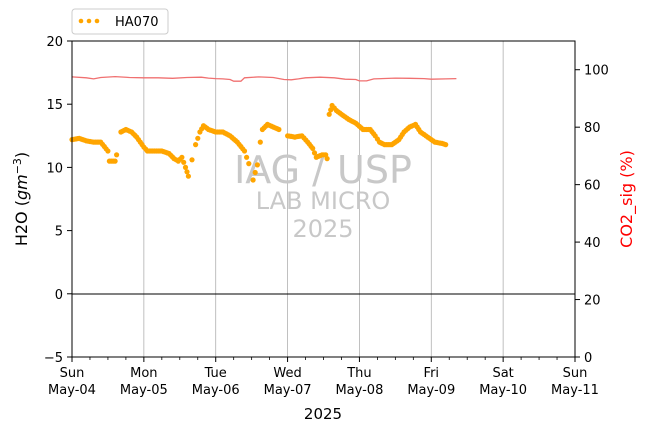 This screenshot has height=433, width=647. I want to click on right-axis: 100 80 60 40 20 0, so click(592, 215).